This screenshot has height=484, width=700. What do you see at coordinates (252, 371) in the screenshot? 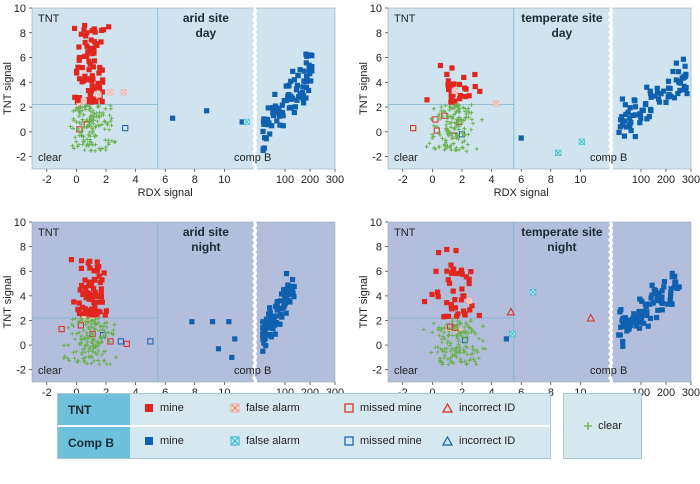
I see `region-label-compb: comp B` at bounding box center [252, 371].